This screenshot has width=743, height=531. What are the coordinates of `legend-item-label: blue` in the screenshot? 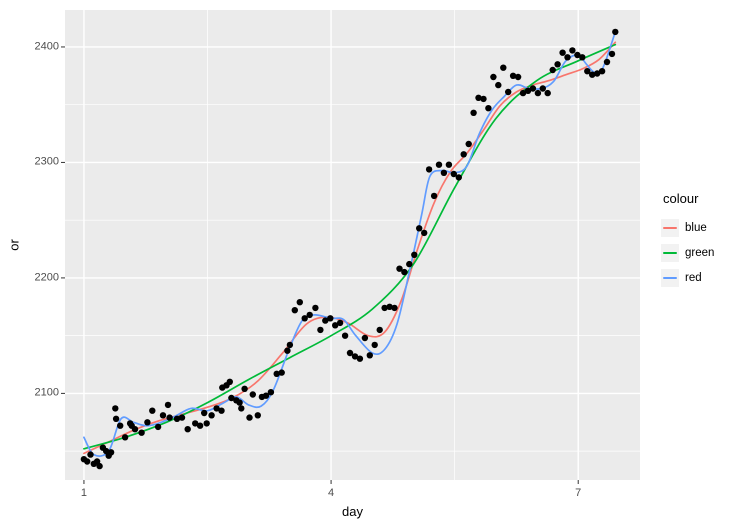 It's located at (696, 227).